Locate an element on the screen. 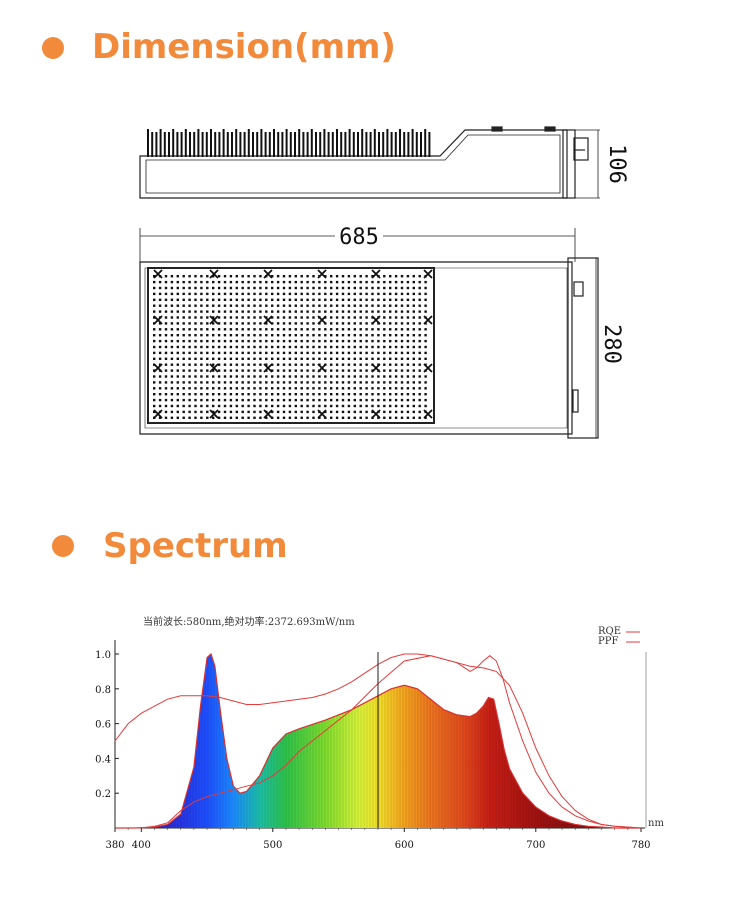 The width and height of the screenshot is (750, 900). chart-info-text: 当前波长:580nm,绝对功率:2372.693mW/nm is located at coordinates (249, 621).